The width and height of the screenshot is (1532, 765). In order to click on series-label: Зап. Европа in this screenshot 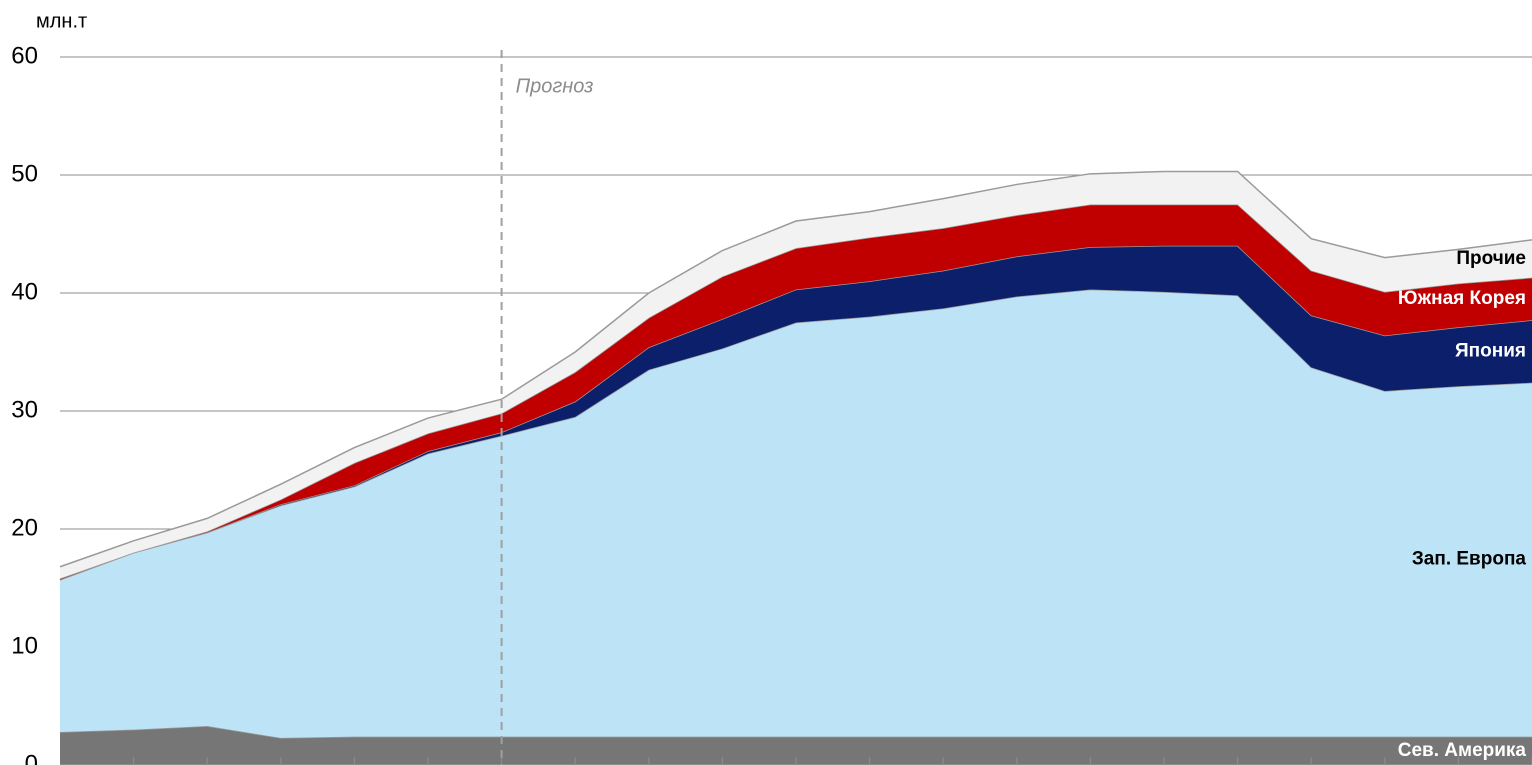, I will do `click(1469, 559)`.